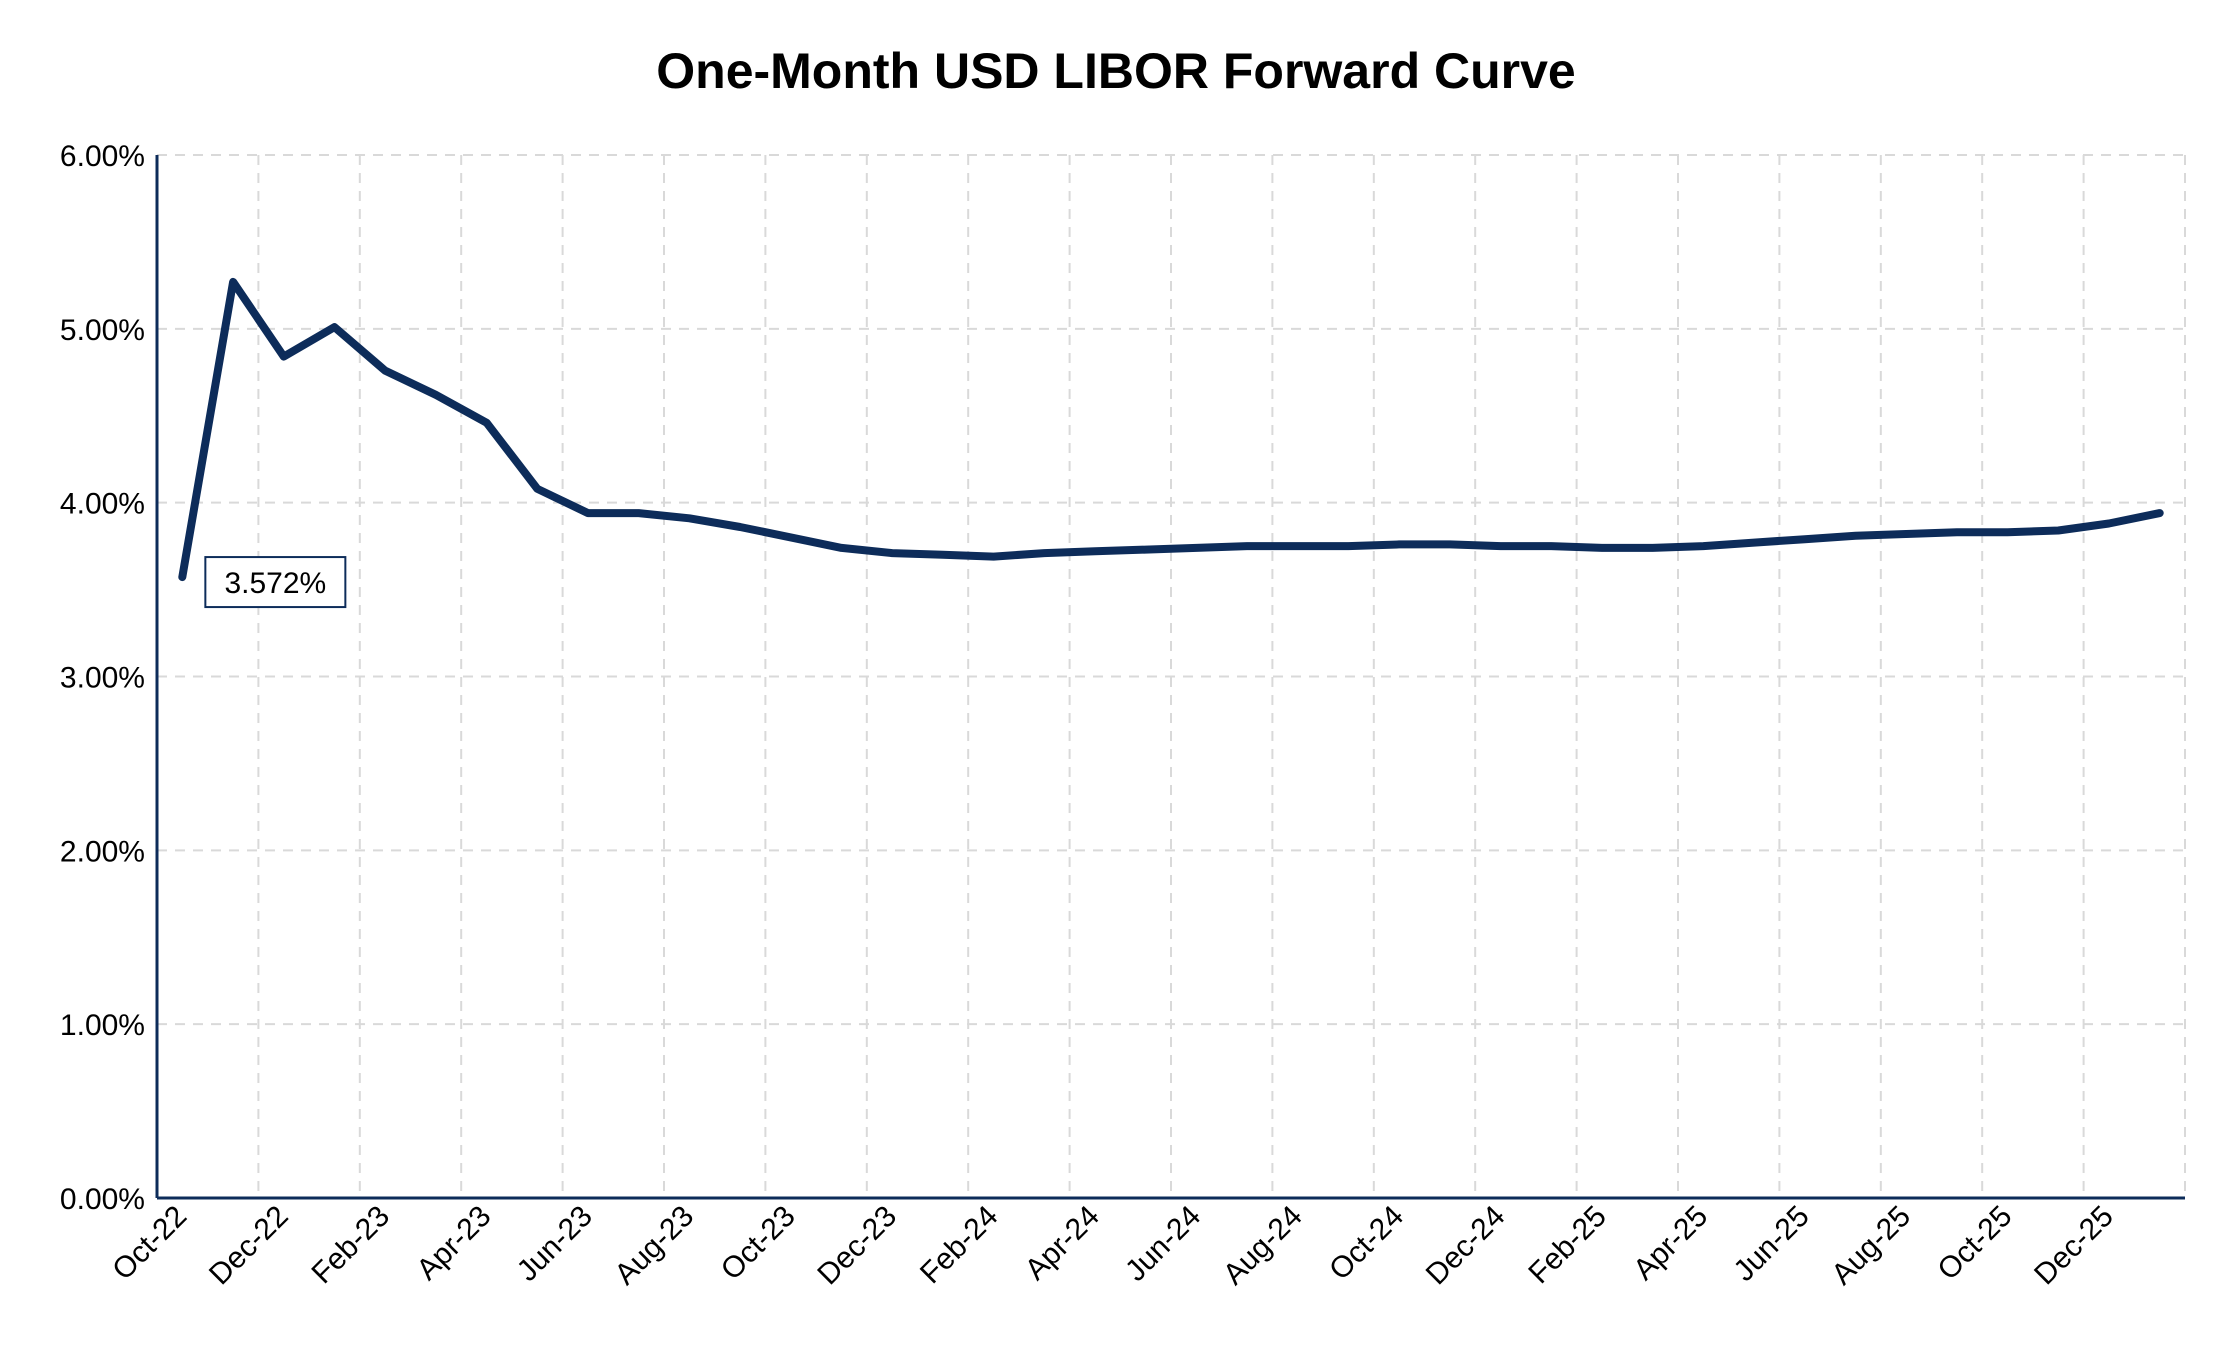  What do you see at coordinates (102, 1025) in the screenshot?
I see `y-tick-label: 1.00%` at bounding box center [102, 1025].